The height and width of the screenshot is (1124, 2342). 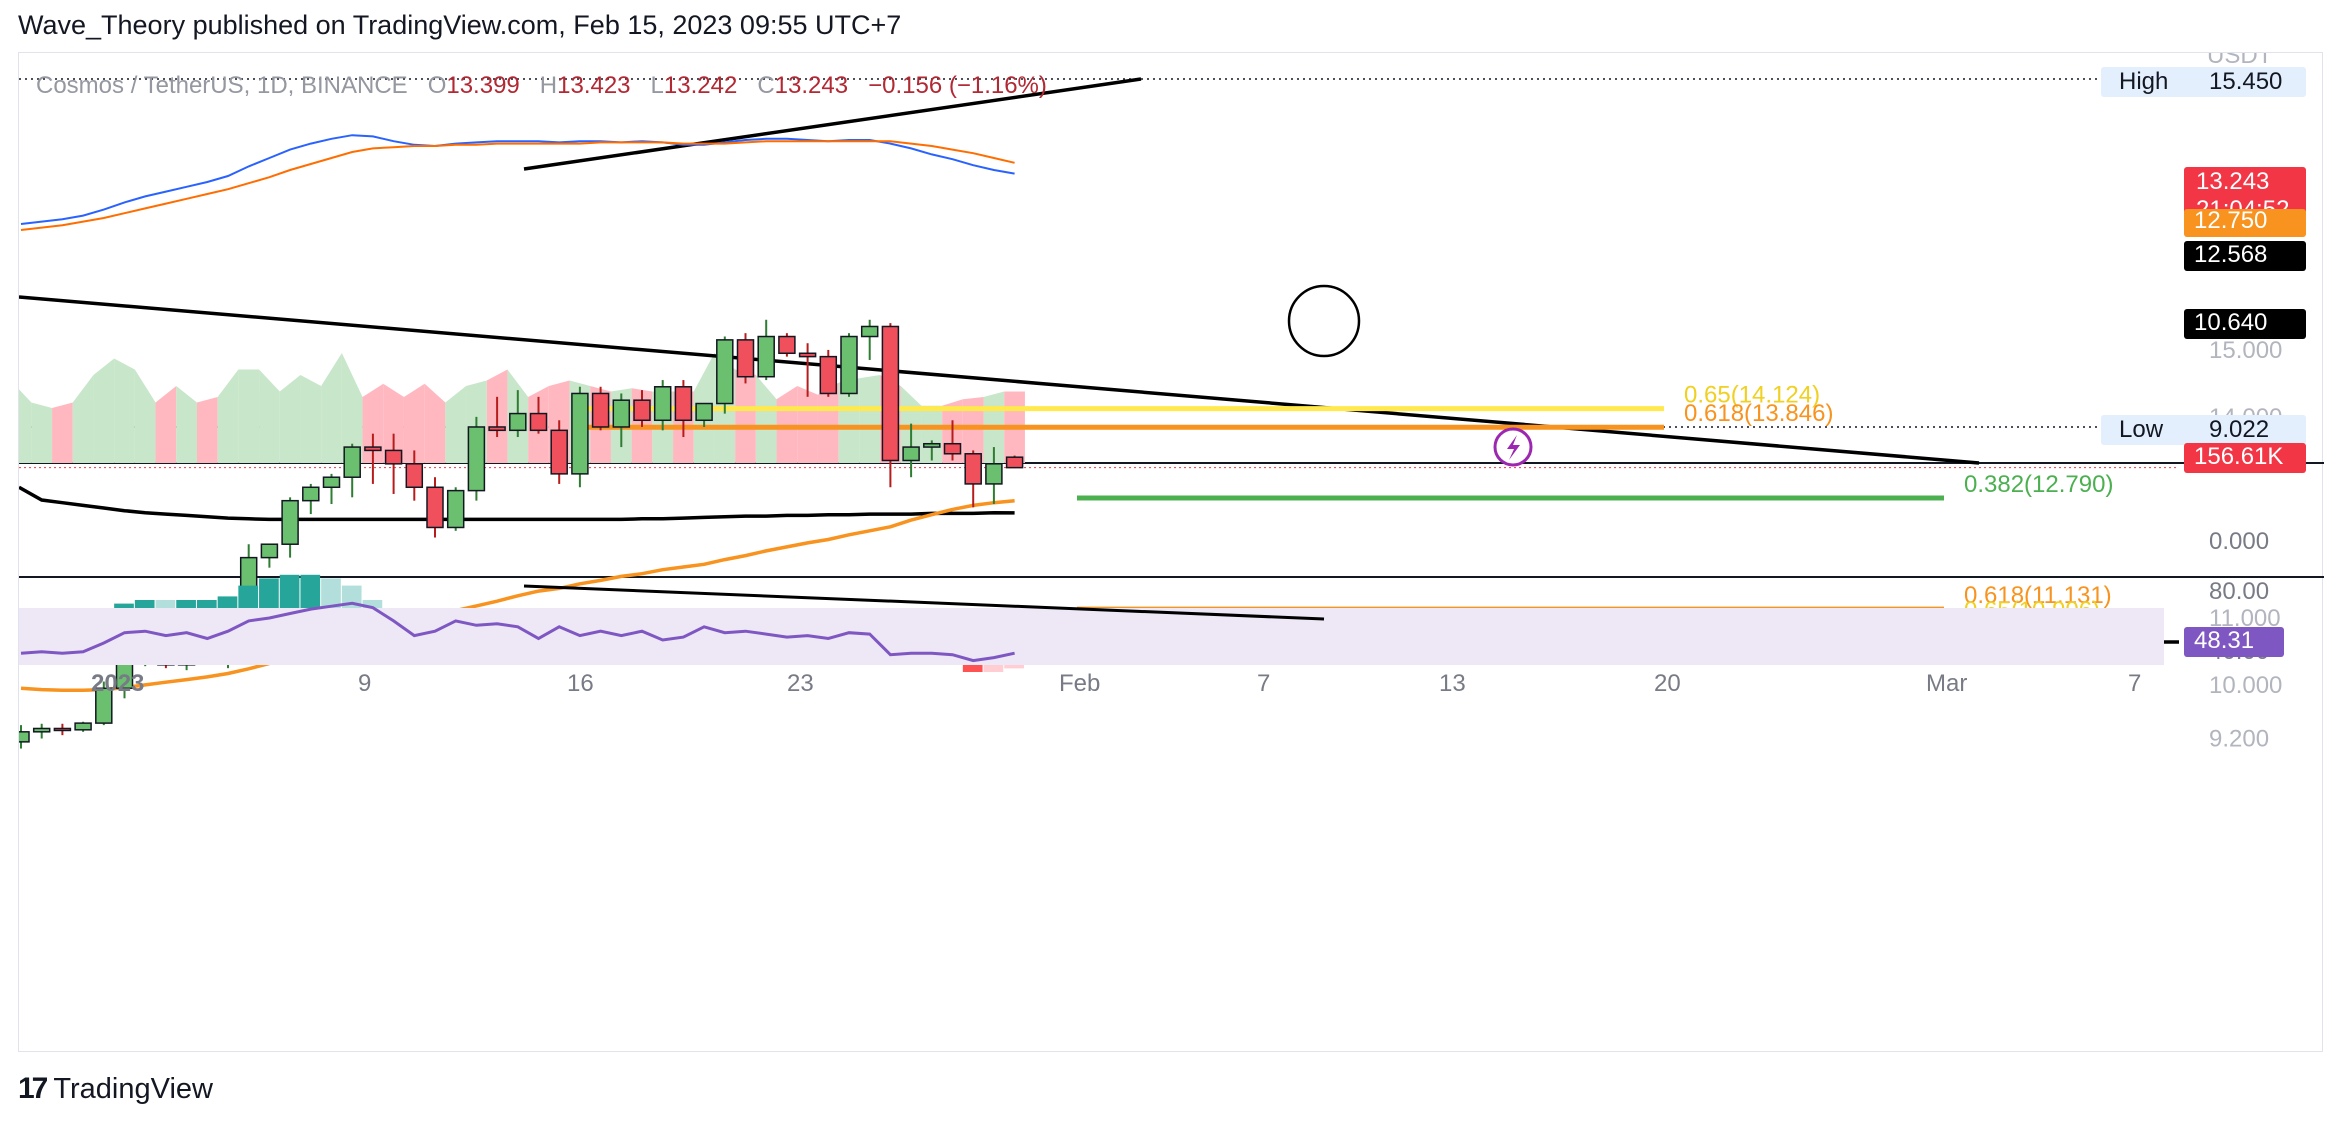 What do you see at coordinates (1667, 683) in the screenshot?
I see `x-tick-label: 20` at bounding box center [1667, 683].